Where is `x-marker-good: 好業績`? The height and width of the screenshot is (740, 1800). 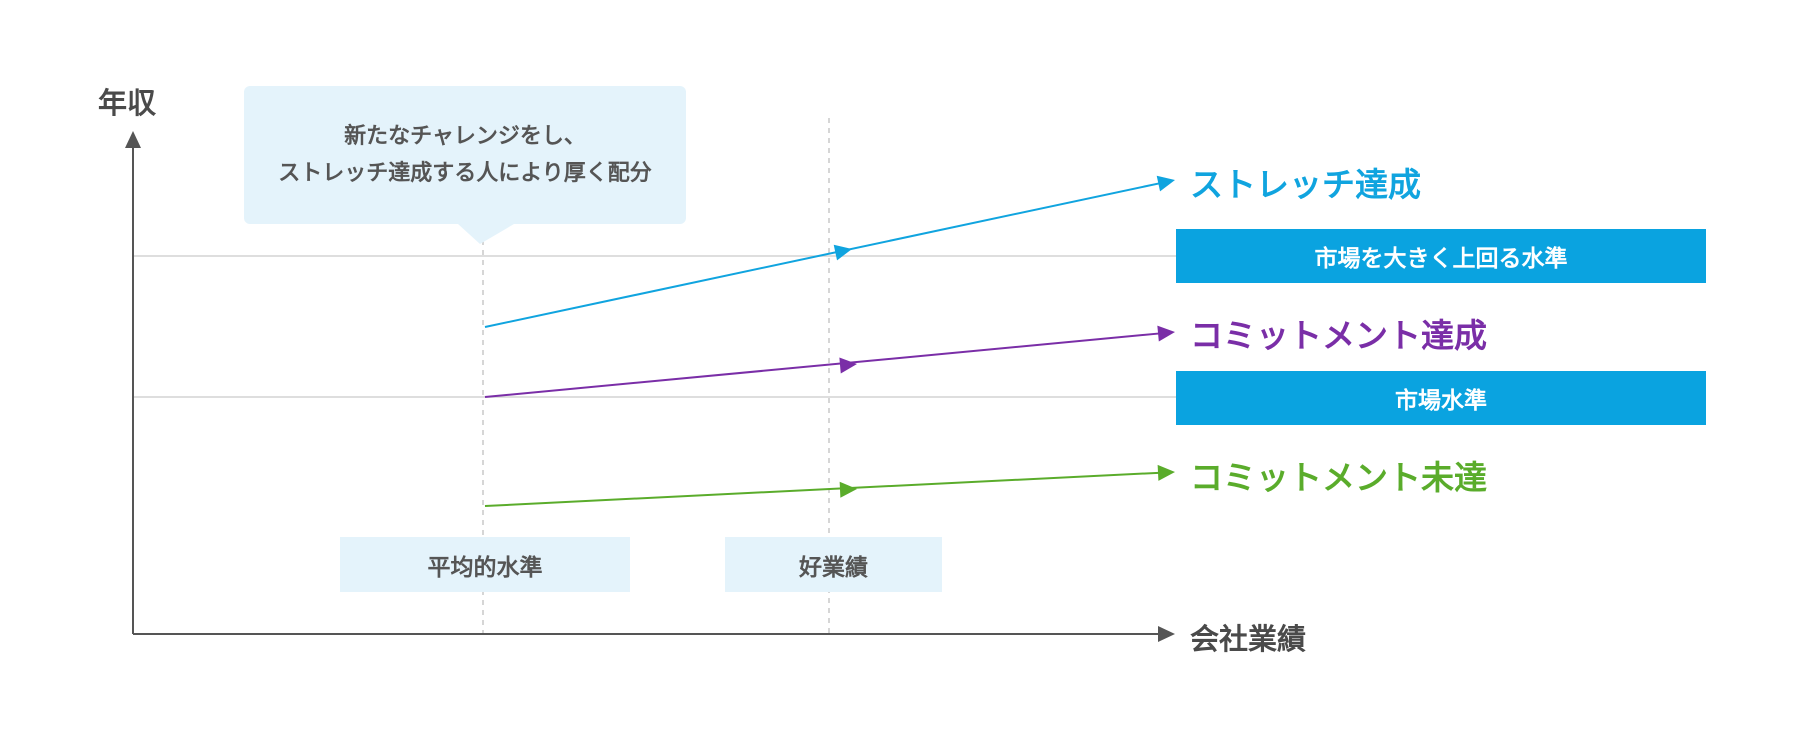
x-marker-good: 好業績 is located at coordinates (833, 564).